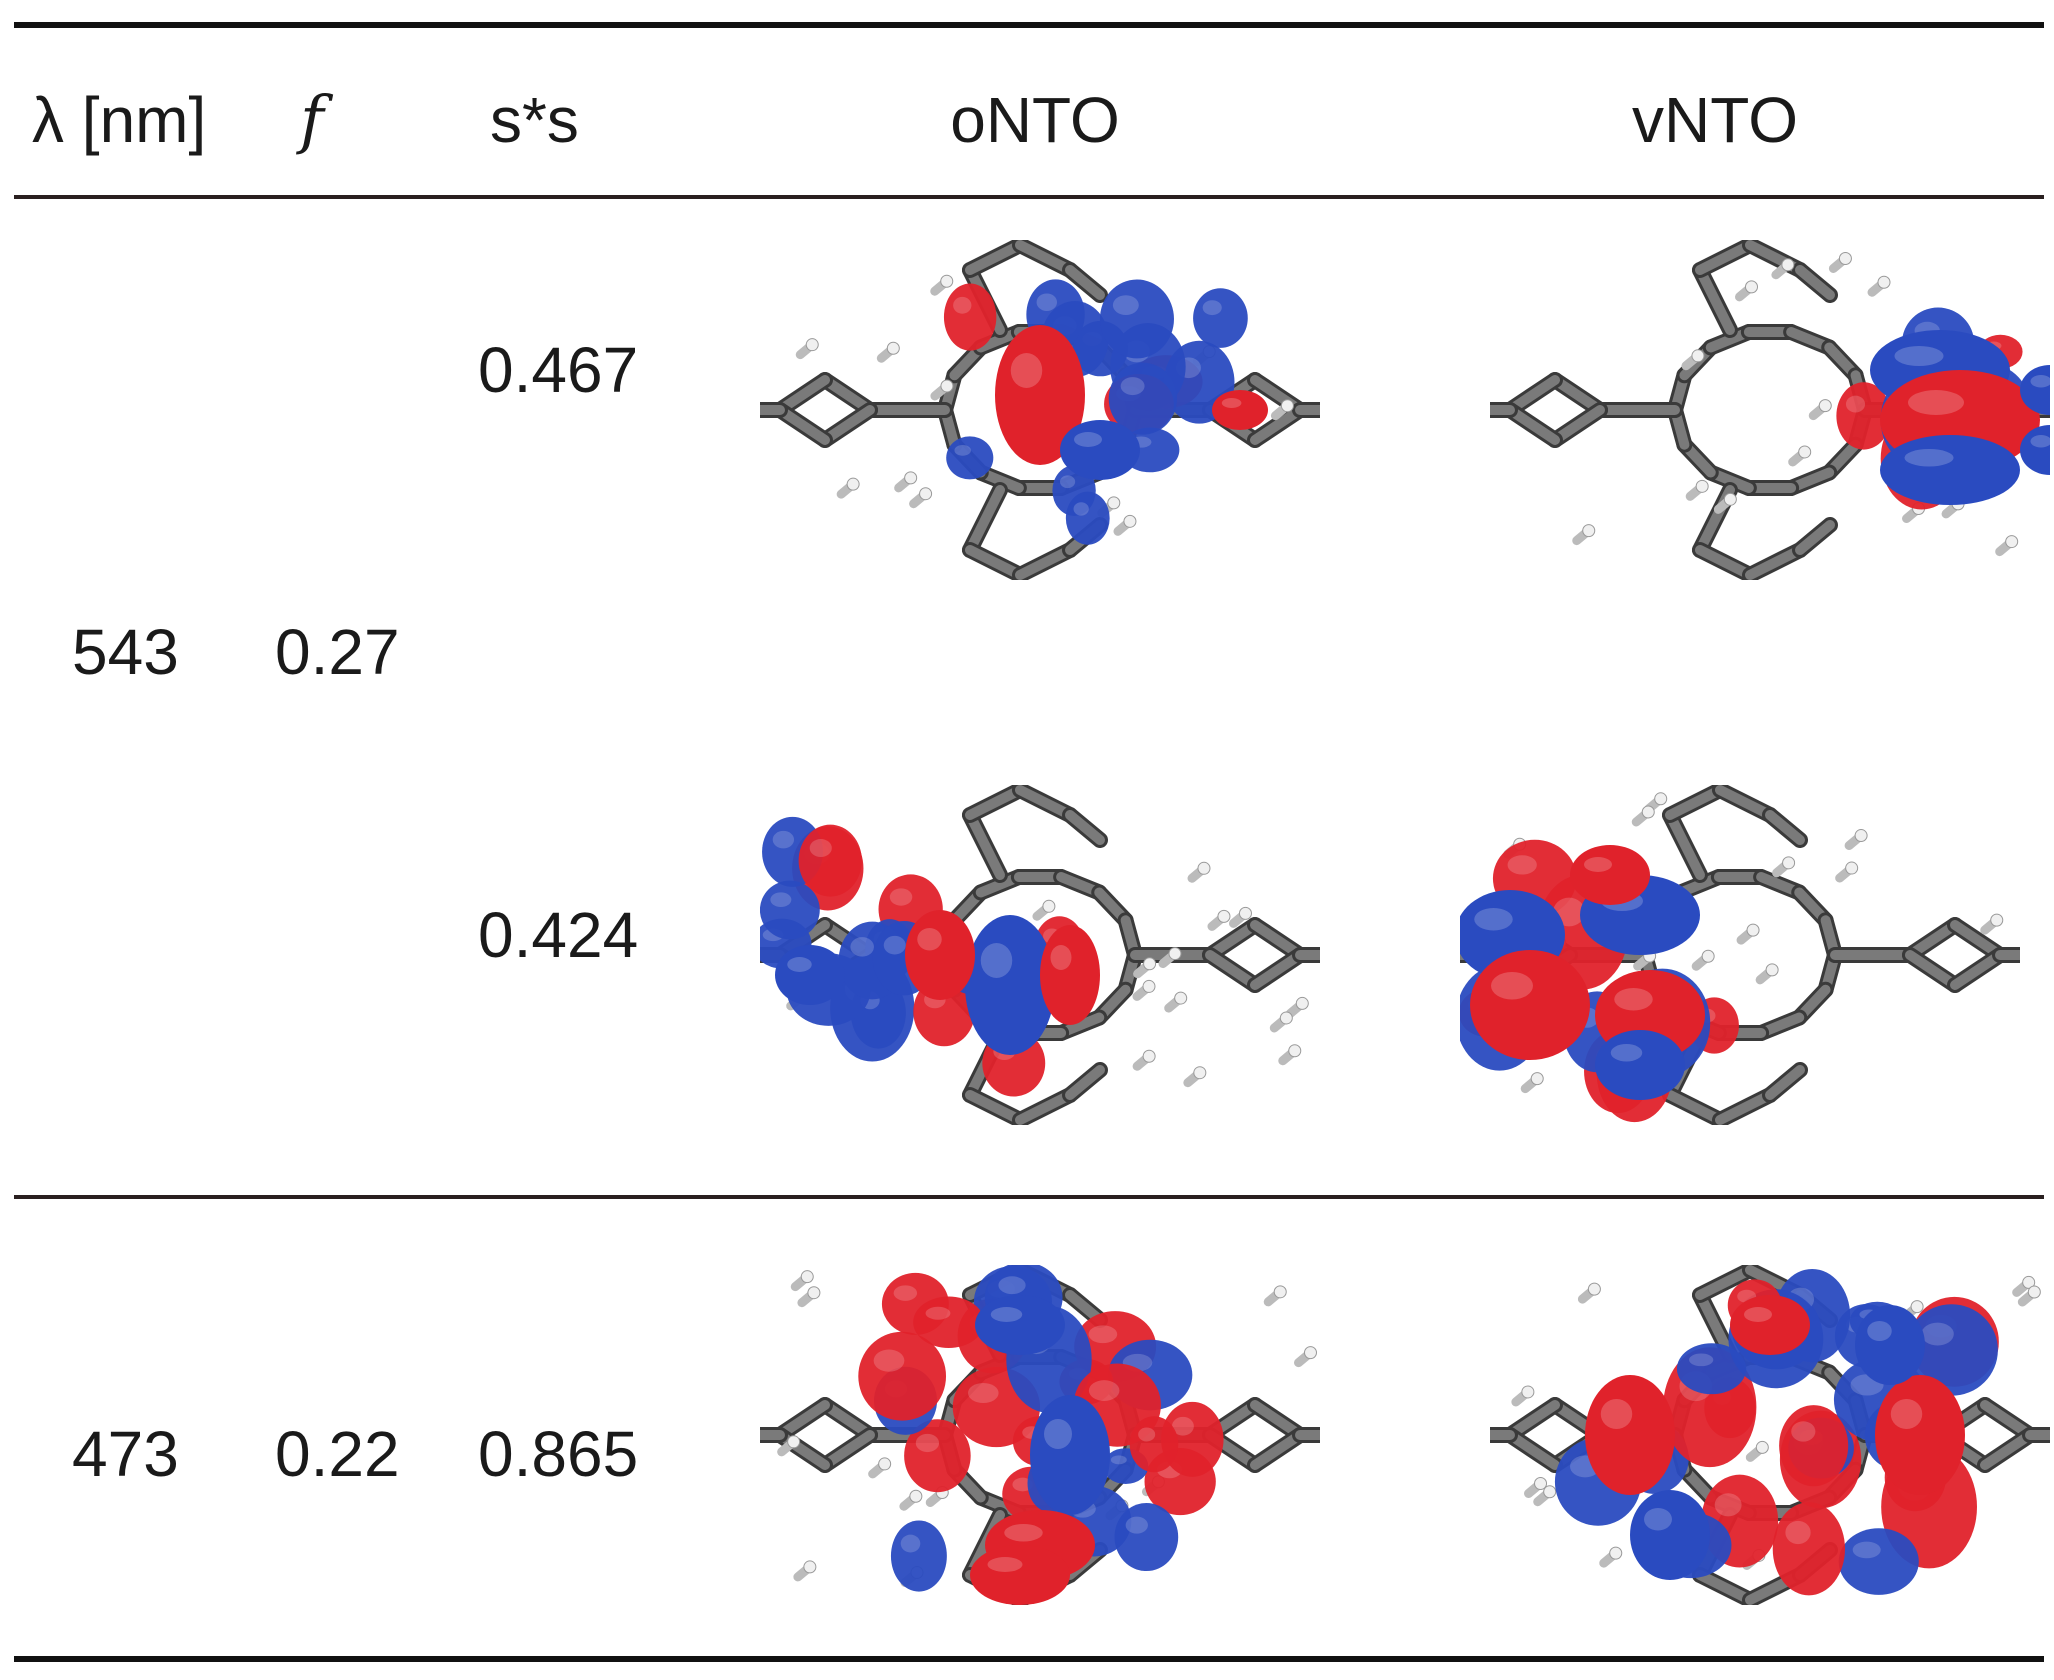  What do you see at coordinates (1029, 25) in the screenshot?
I see `top-rule` at bounding box center [1029, 25].